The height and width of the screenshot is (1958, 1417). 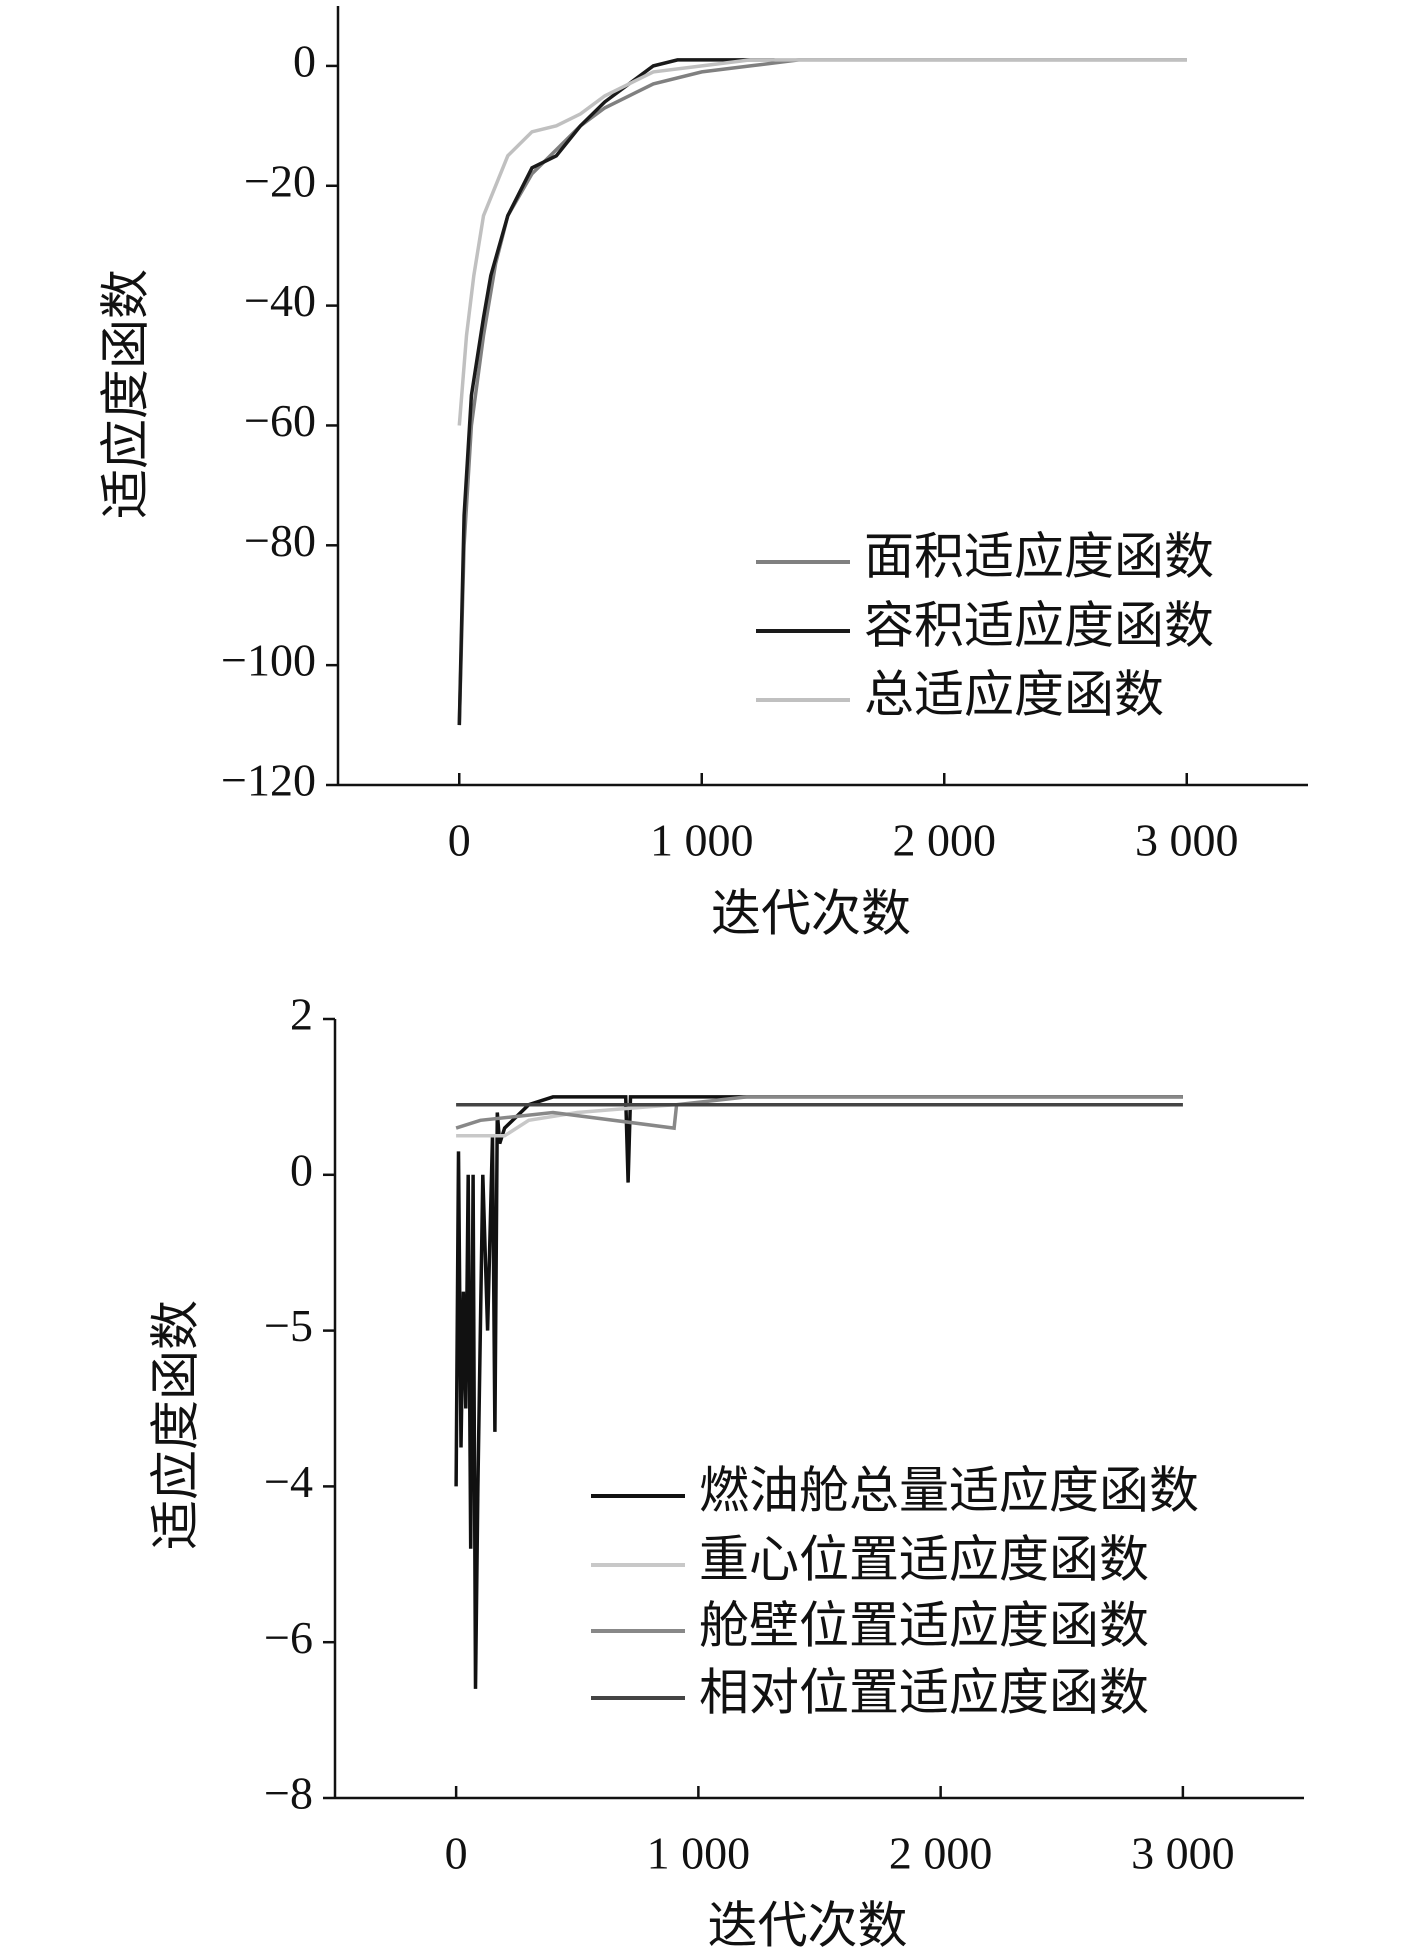 I want to click on y-tick-label: 2, so click(x=301, y=1014).